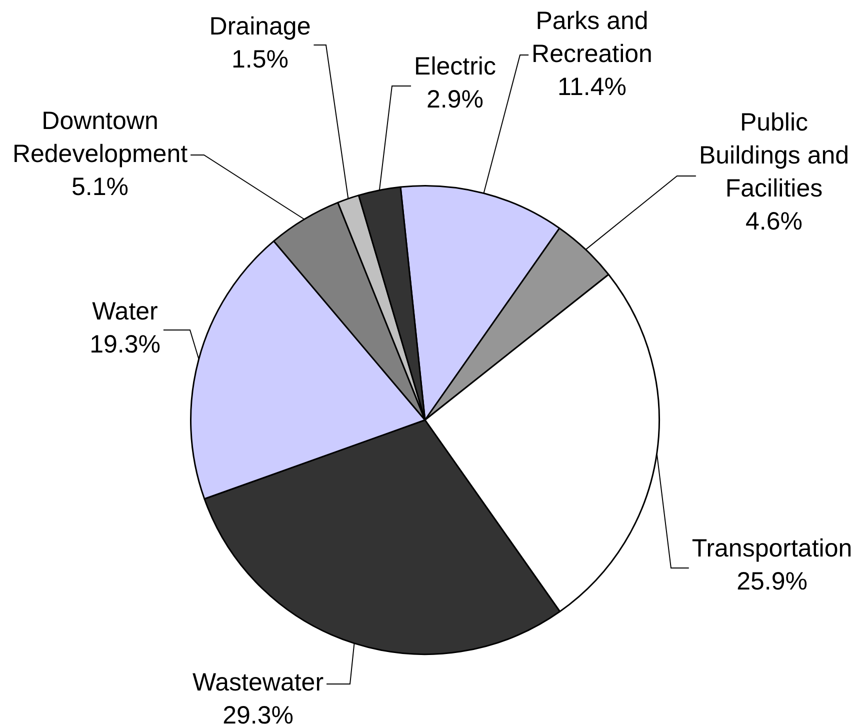  Describe the element at coordinates (772, 581) in the screenshot. I see `data-label: 25.9%` at that location.